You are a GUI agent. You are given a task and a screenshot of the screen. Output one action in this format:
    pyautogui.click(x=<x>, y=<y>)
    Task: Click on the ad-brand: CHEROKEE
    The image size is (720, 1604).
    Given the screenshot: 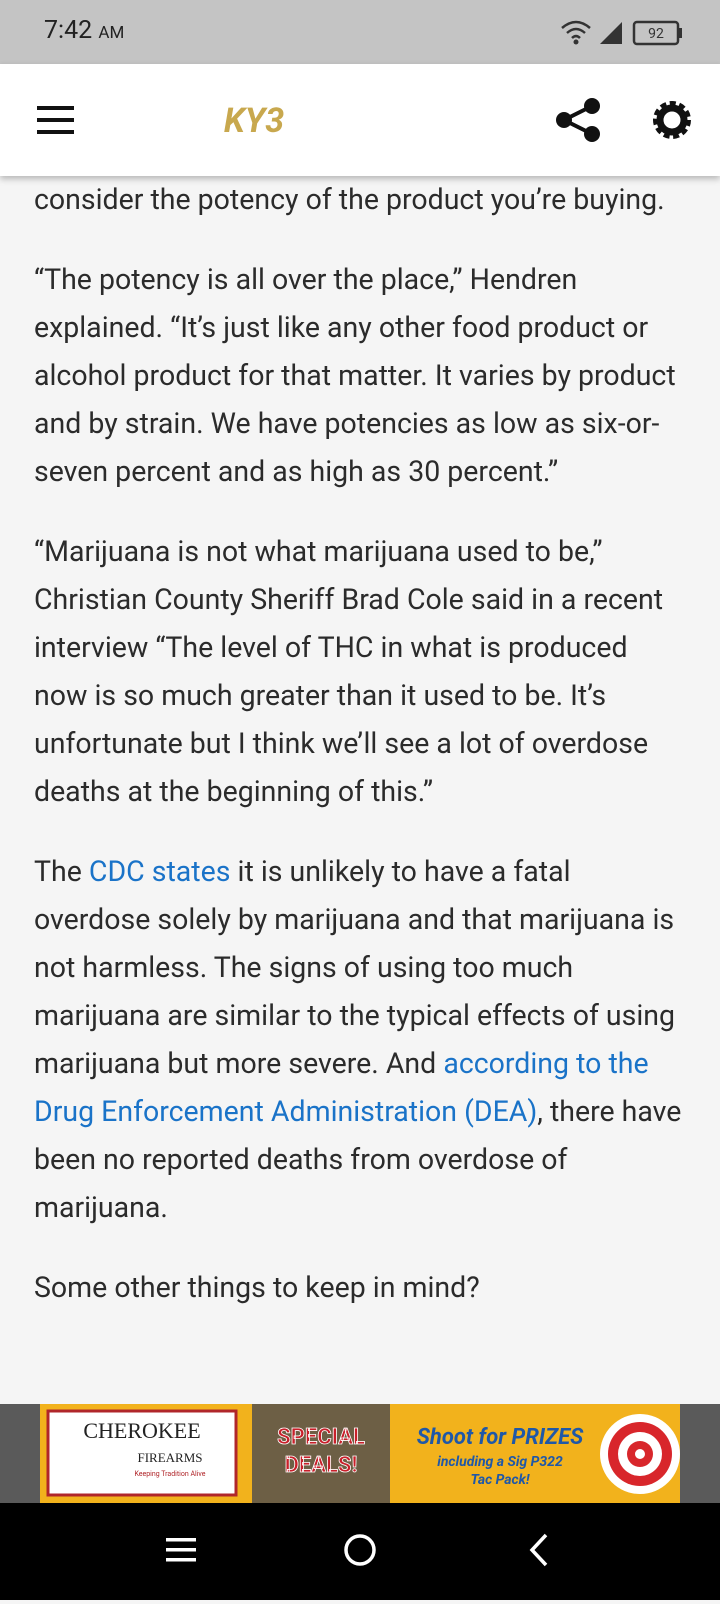 What is the action you would take?
    pyautogui.click(x=141, y=1430)
    